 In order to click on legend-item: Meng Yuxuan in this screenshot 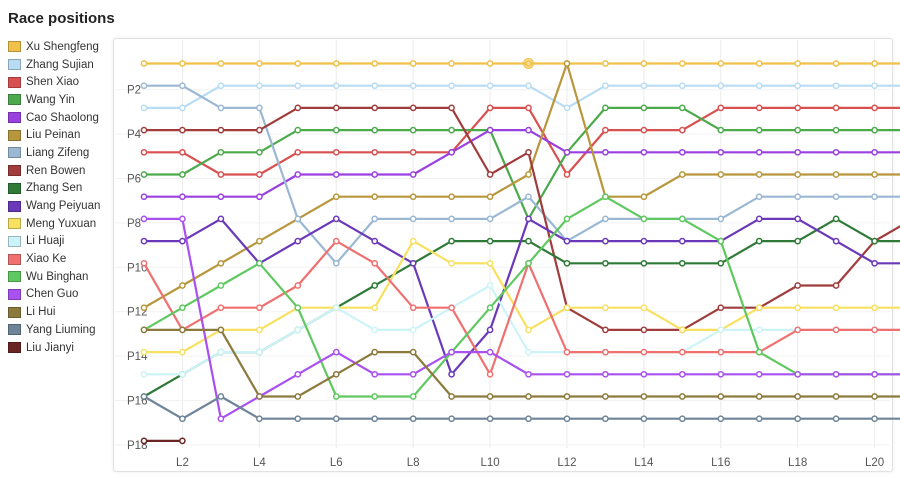, I will do `click(61, 224)`.